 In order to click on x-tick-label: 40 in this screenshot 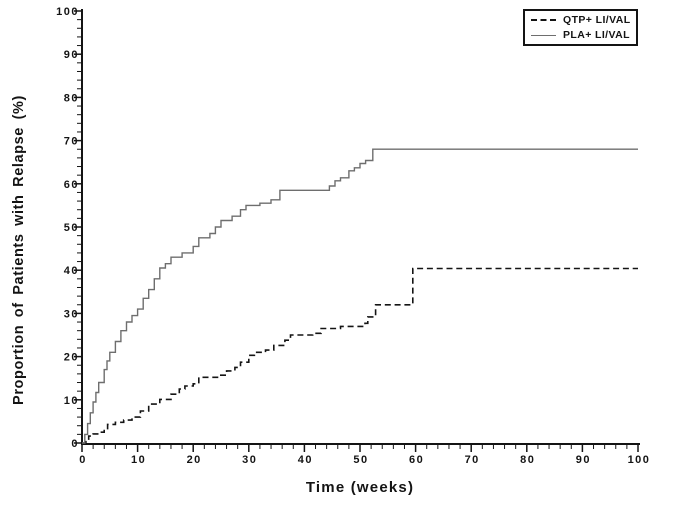, I will do `click(305, 460)`.